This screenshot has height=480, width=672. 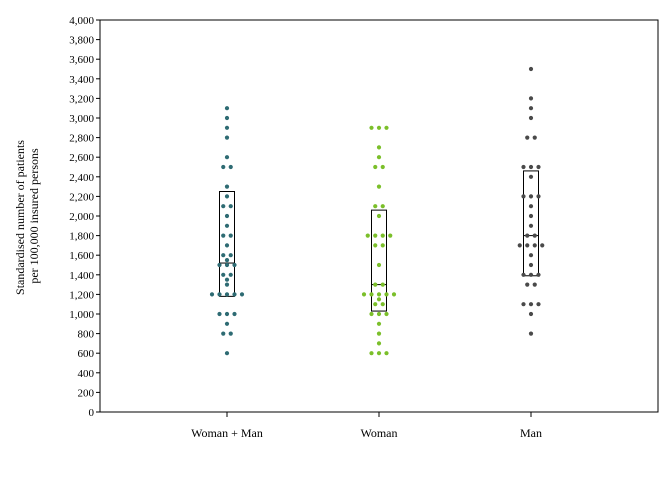 I want to click on y-tick-label: 3,800, so click(x=81, y=41).